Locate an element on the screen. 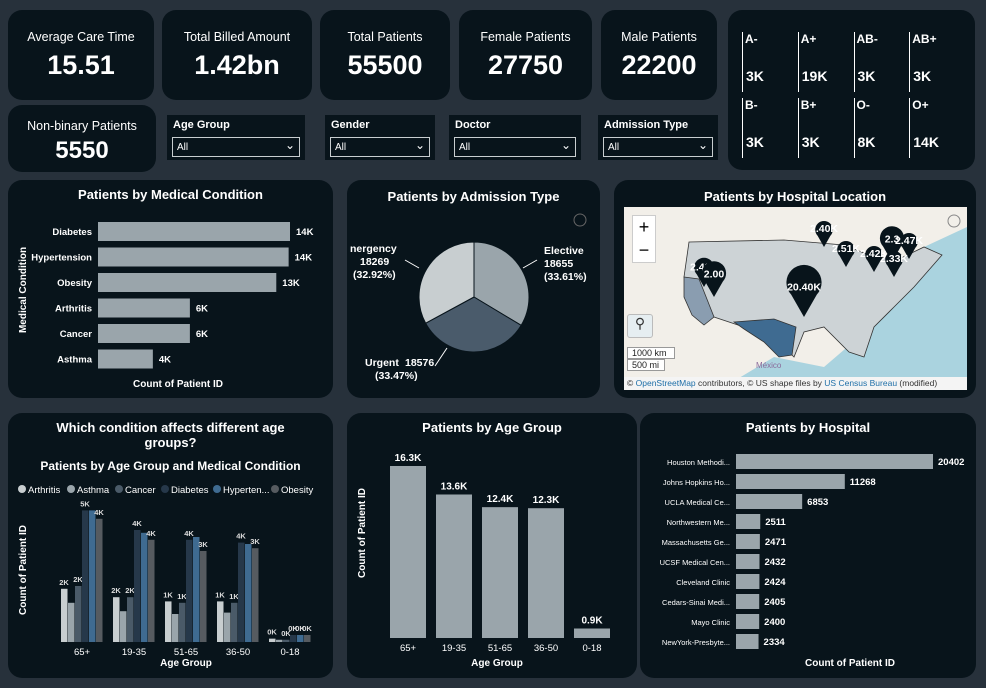 Image resolution: width=986 pixels, height=688 pixels. category-label: Mayo Clinic is located at coordinates (710, 622).